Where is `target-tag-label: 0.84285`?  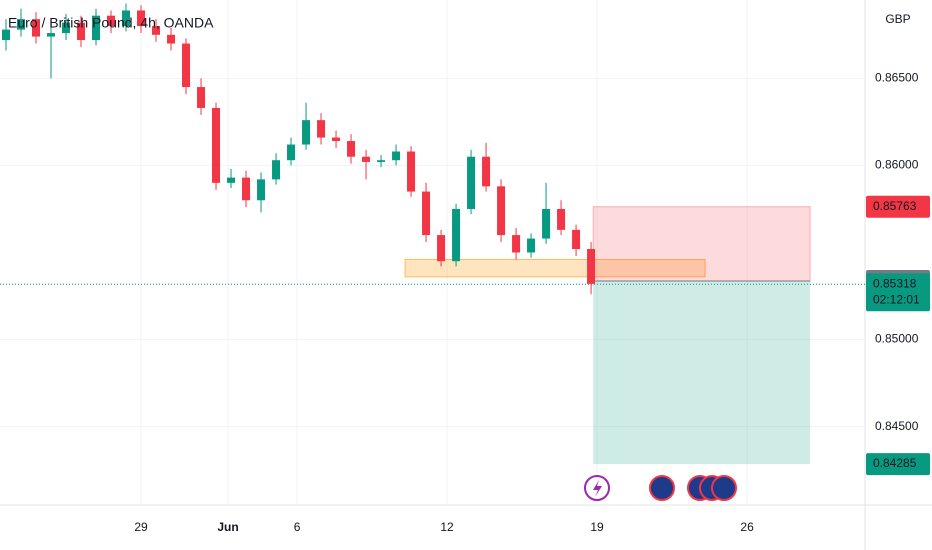 target-tag-label: 0.84285 is located at coordinates (895, 463).